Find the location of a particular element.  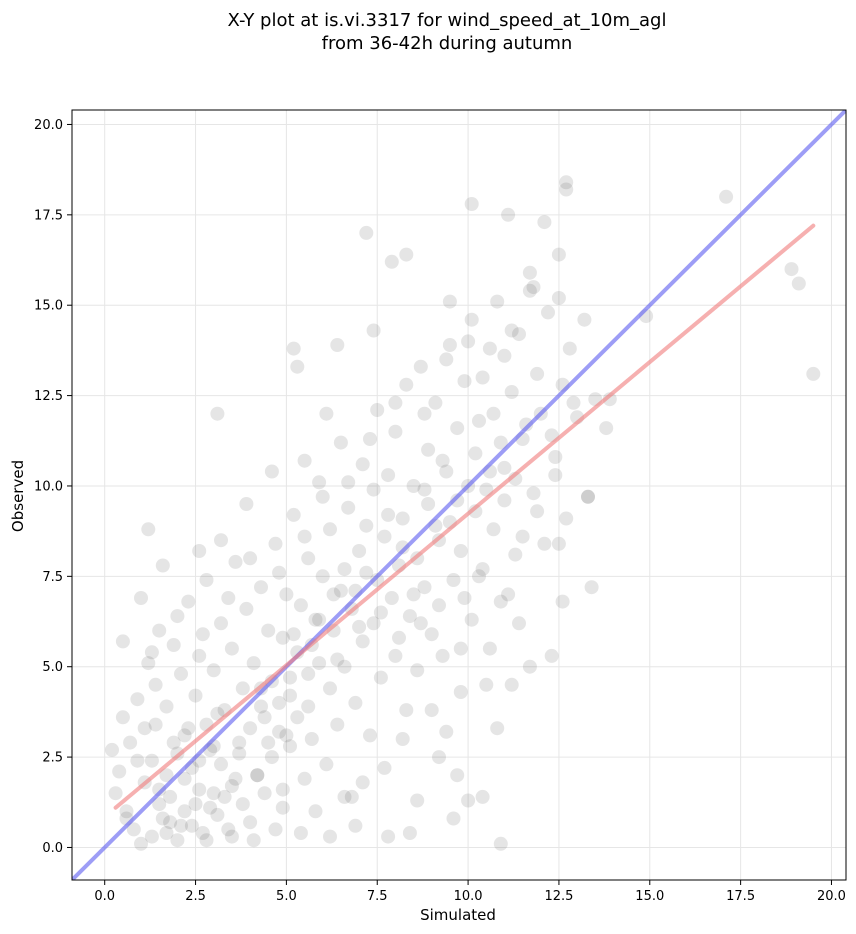

x-tick-label: 20.0 is located at coordinates (831, 896).